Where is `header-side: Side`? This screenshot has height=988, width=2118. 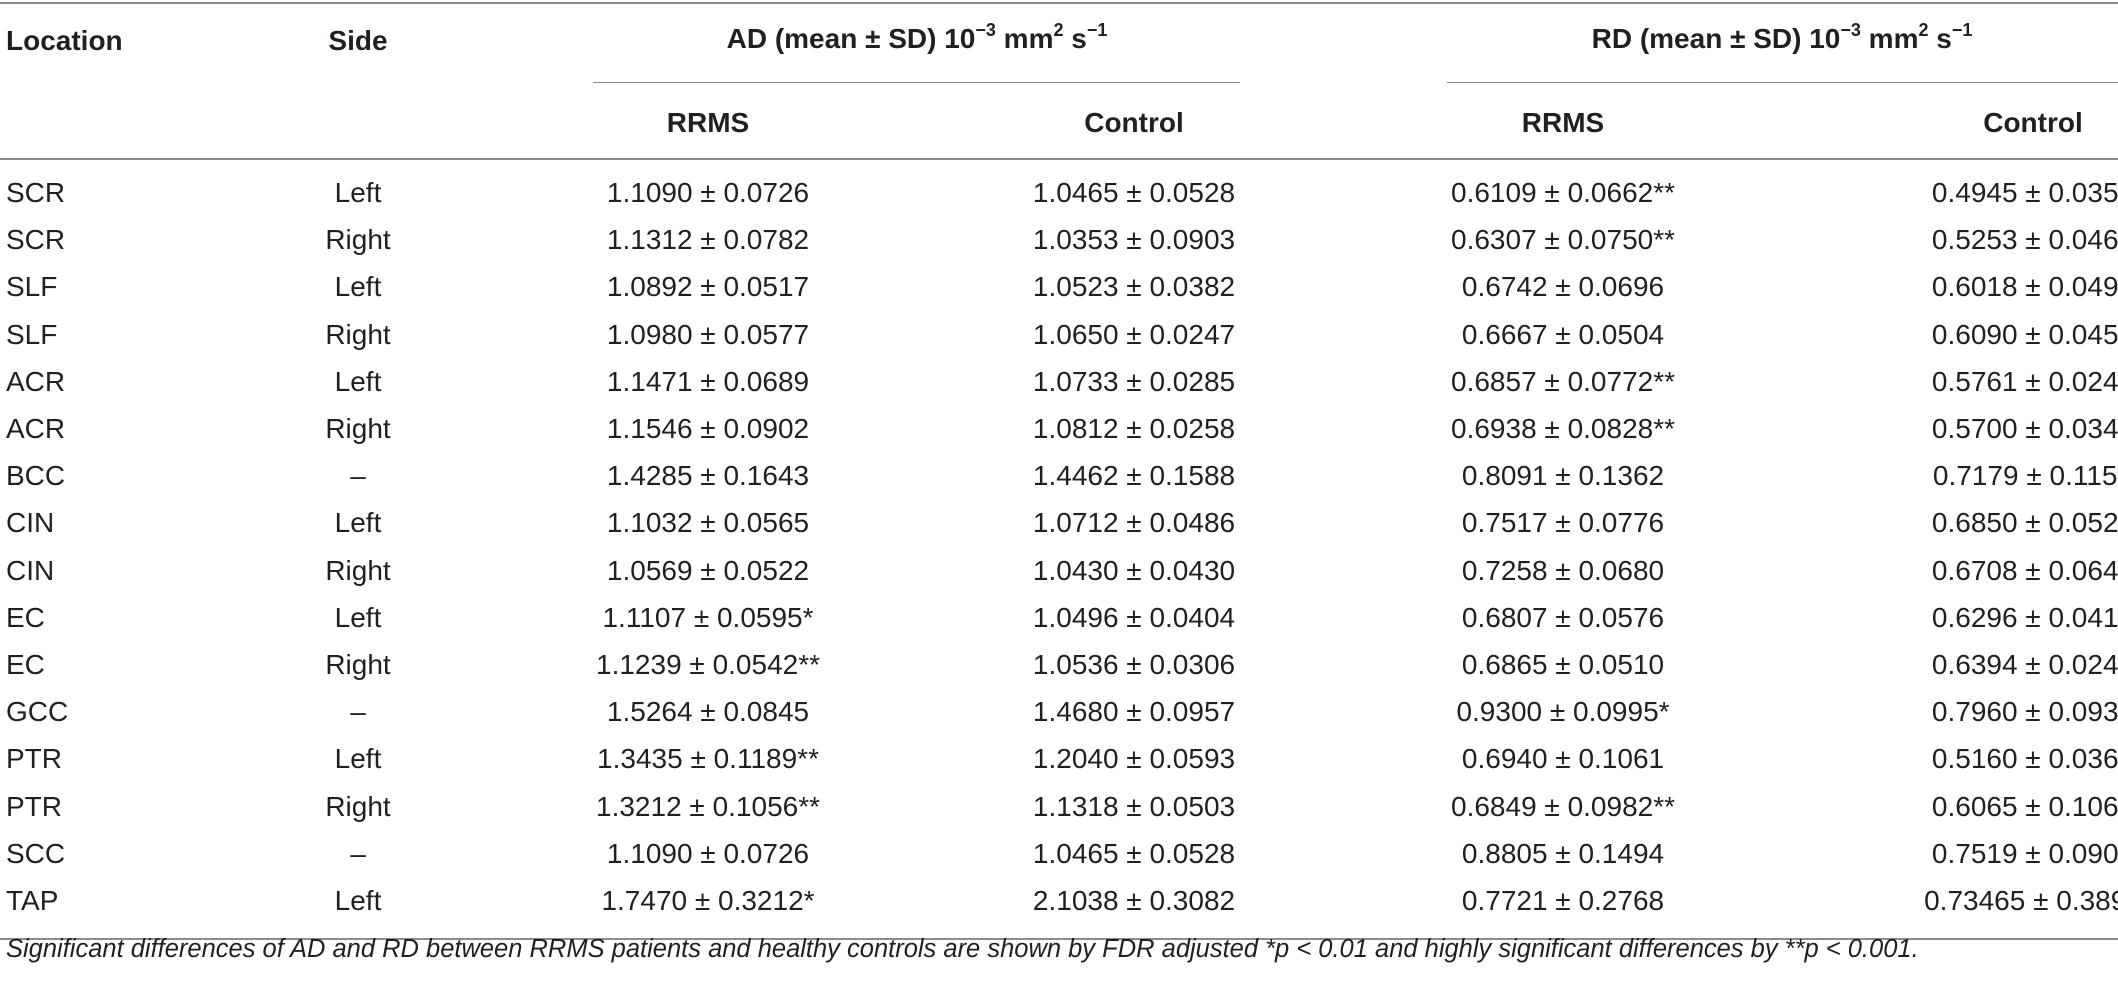
header-side: Side is located at coordinates (358, 40).